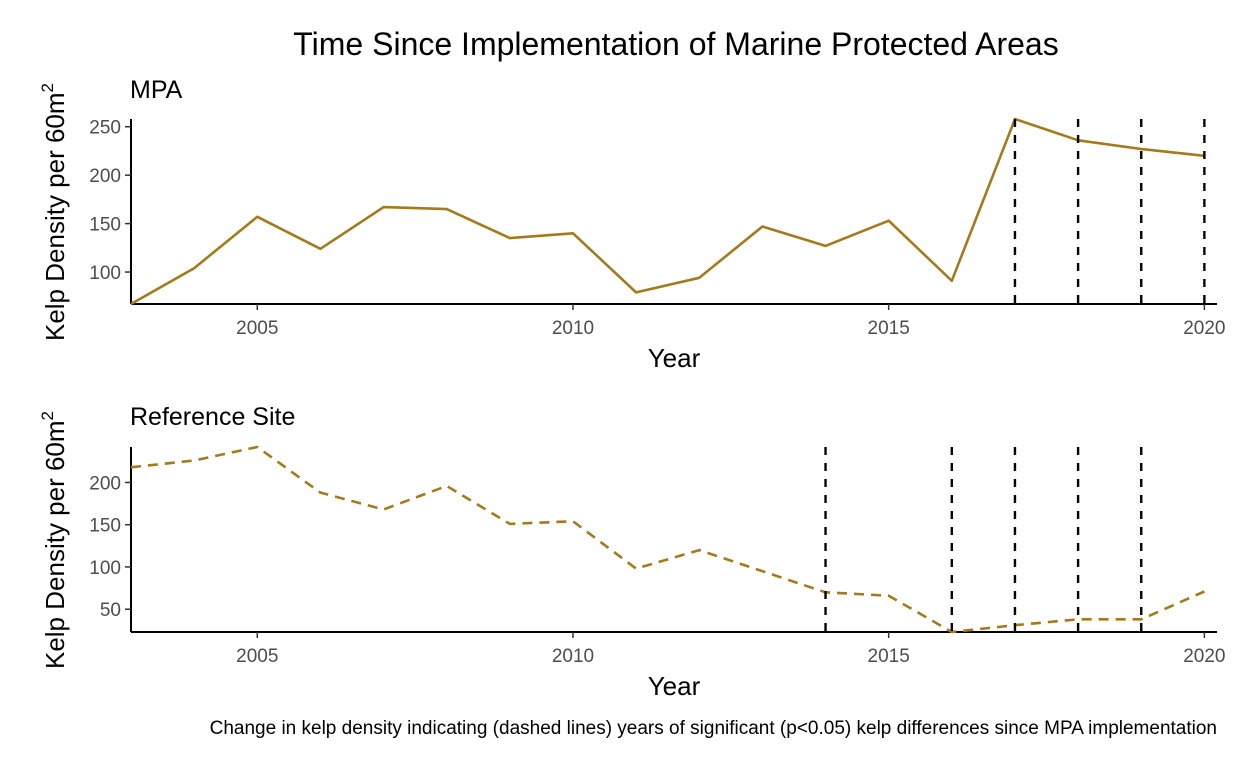 The height and width of the screenshot is (768, 1248). Describe the element at coordinates (105, 128) in the screenshot. I see `y-tick-label: 250` at that location.